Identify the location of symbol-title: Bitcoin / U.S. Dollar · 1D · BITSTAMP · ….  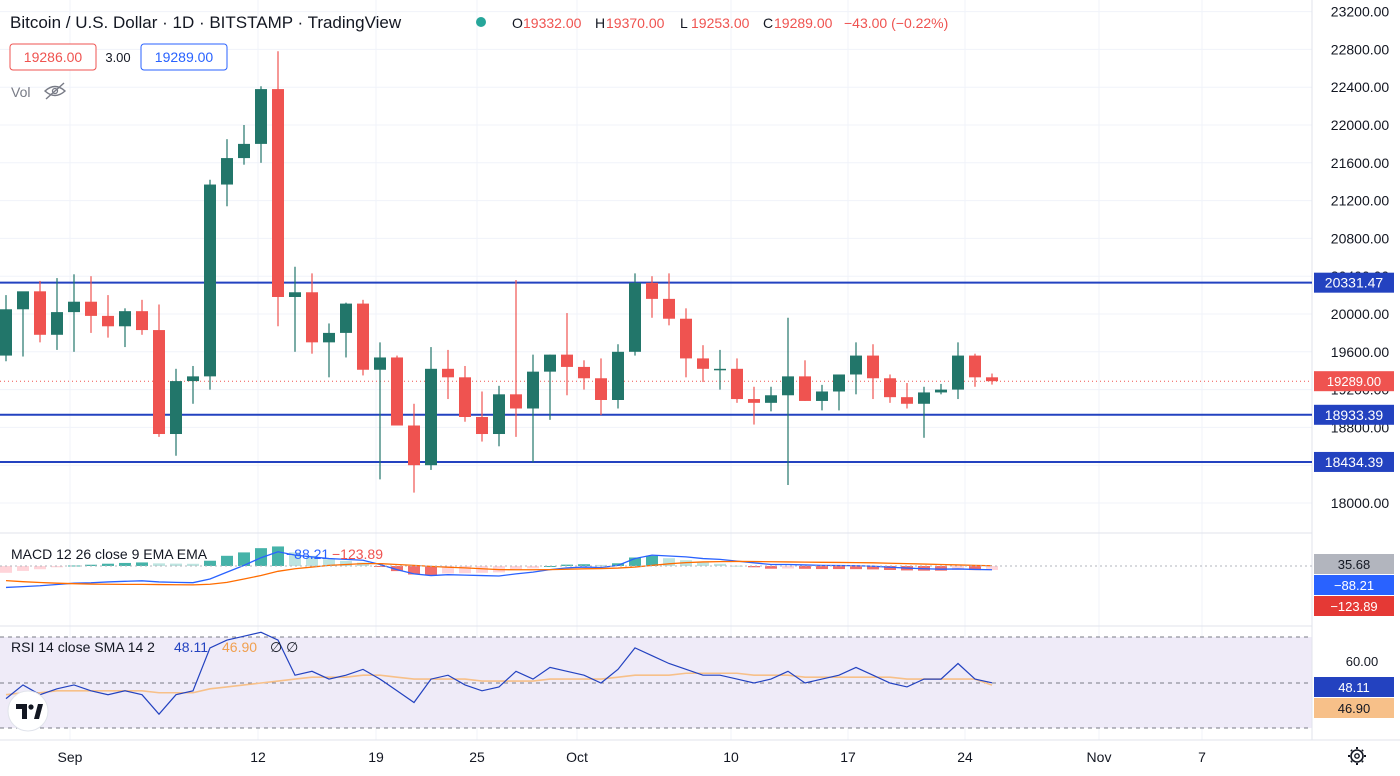
(206, 22).